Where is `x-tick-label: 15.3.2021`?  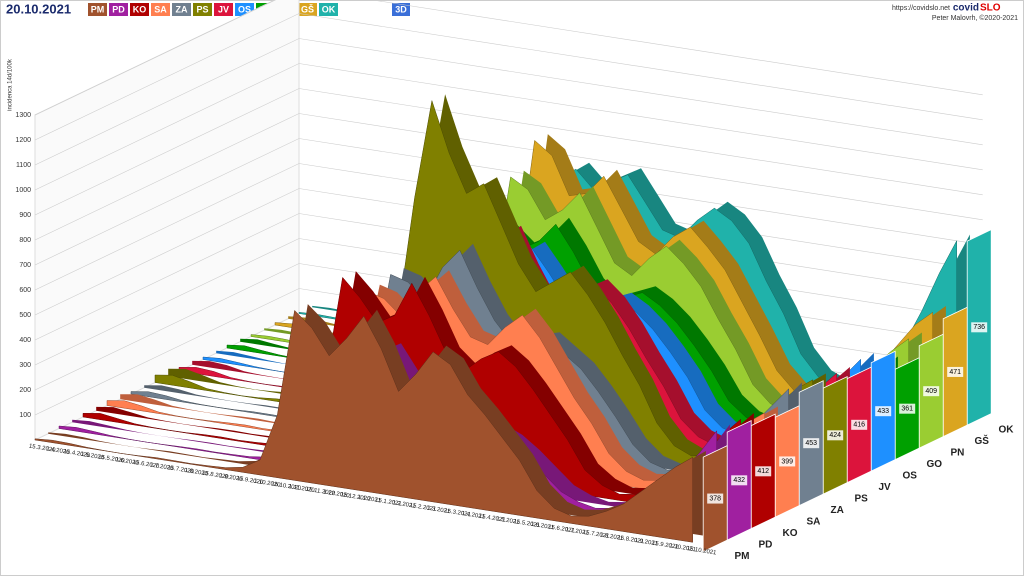
x-tick-label: 15.3.2021 is located at coordinates (458, 513).